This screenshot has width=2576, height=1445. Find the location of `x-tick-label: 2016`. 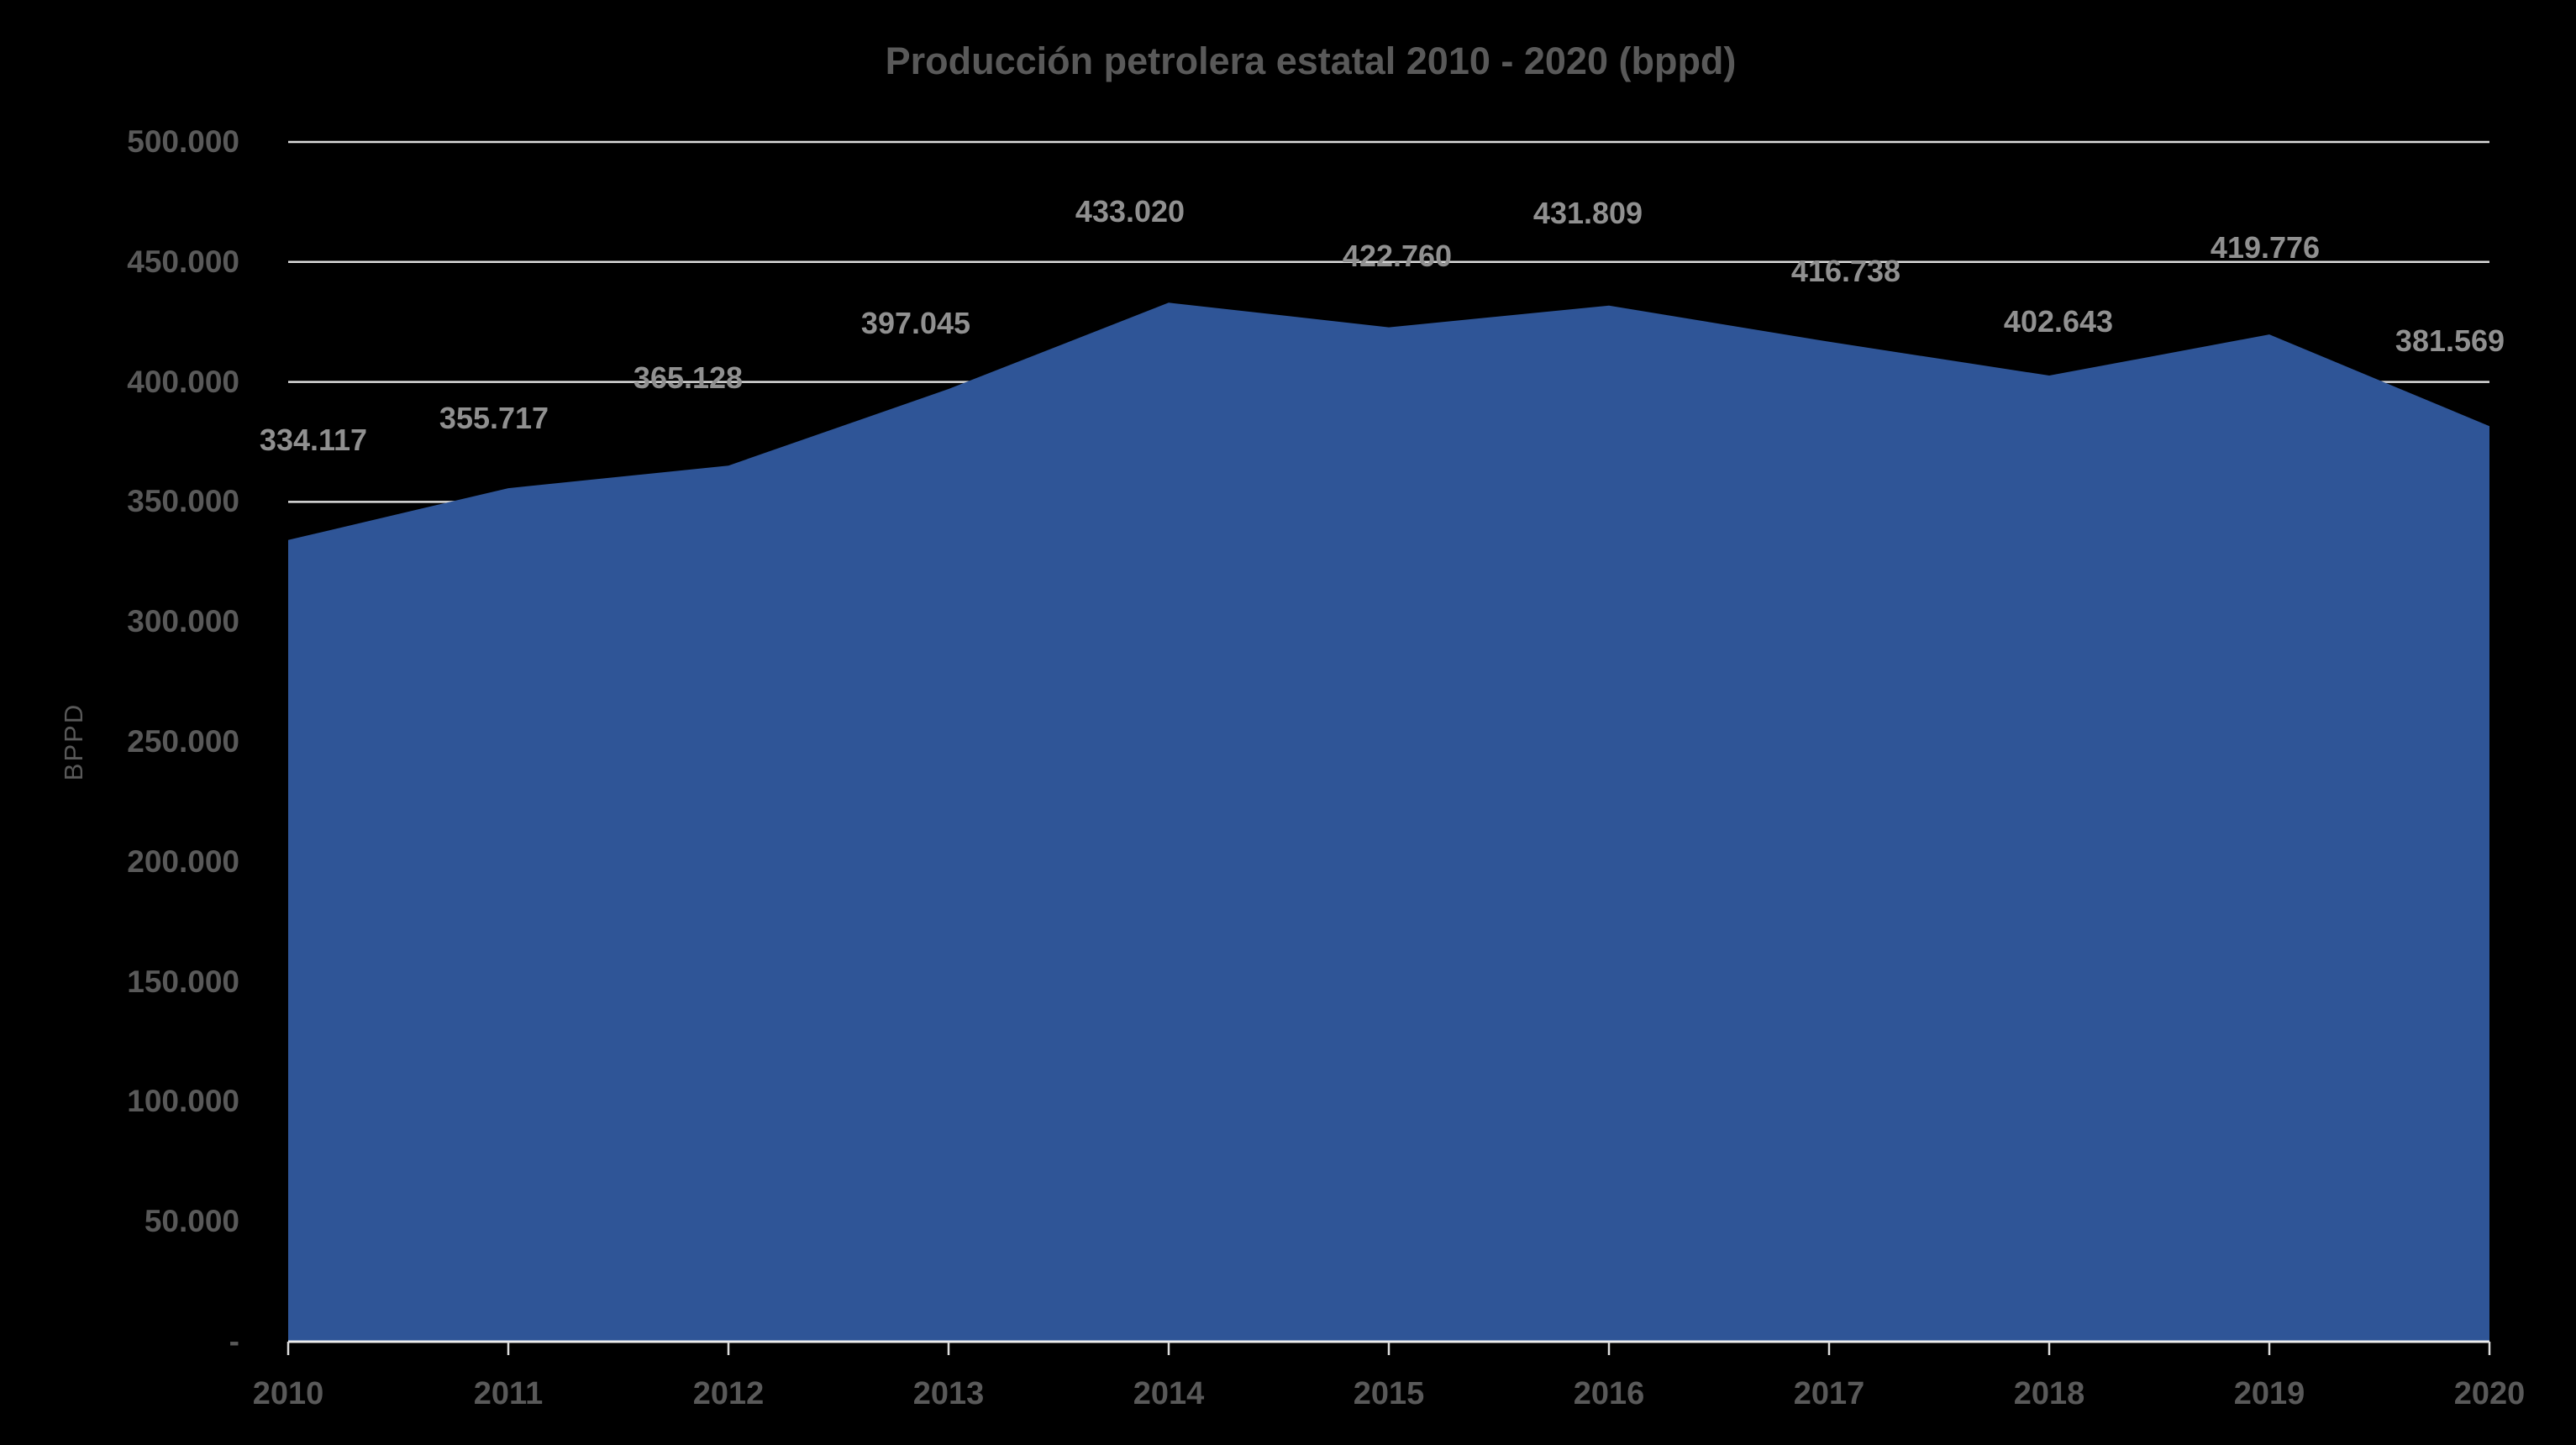

x-tick-label: 2016 is located at coordinates (1609, 1394).